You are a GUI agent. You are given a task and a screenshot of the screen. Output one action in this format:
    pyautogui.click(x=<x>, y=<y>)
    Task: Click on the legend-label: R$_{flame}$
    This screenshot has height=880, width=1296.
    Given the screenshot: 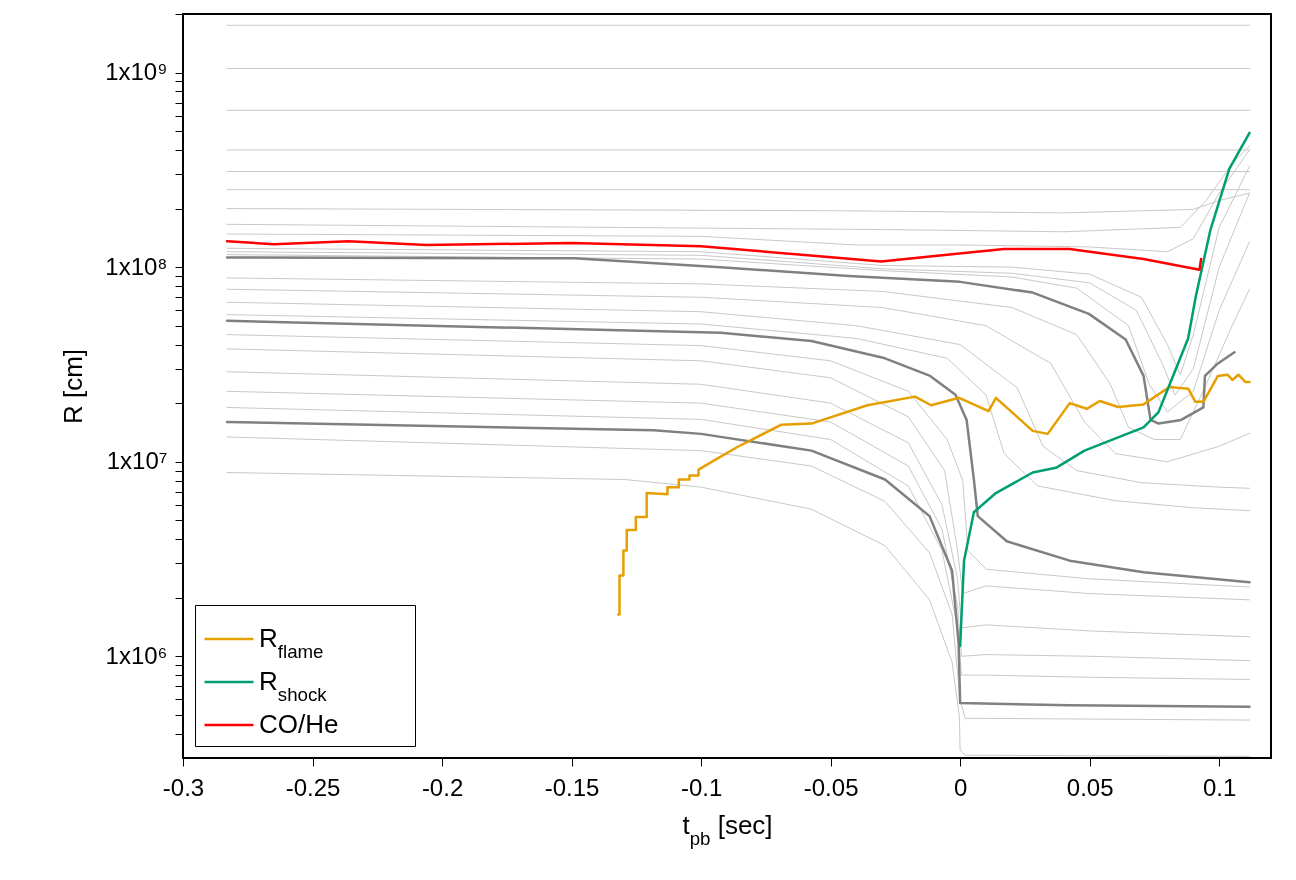 What is the action you would take?
    pyautogui.click(x=291, y=642)
    